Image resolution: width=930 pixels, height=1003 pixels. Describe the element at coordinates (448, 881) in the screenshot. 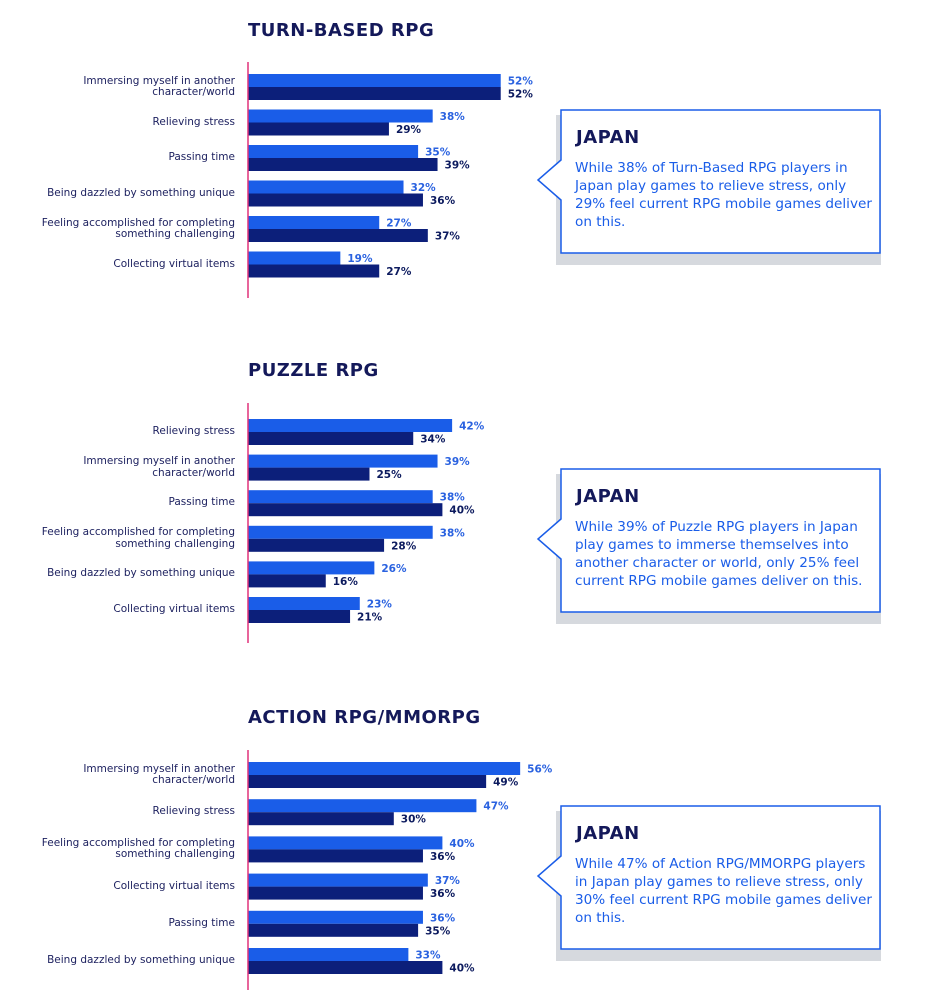

I see `value-label: 37%` at that location.